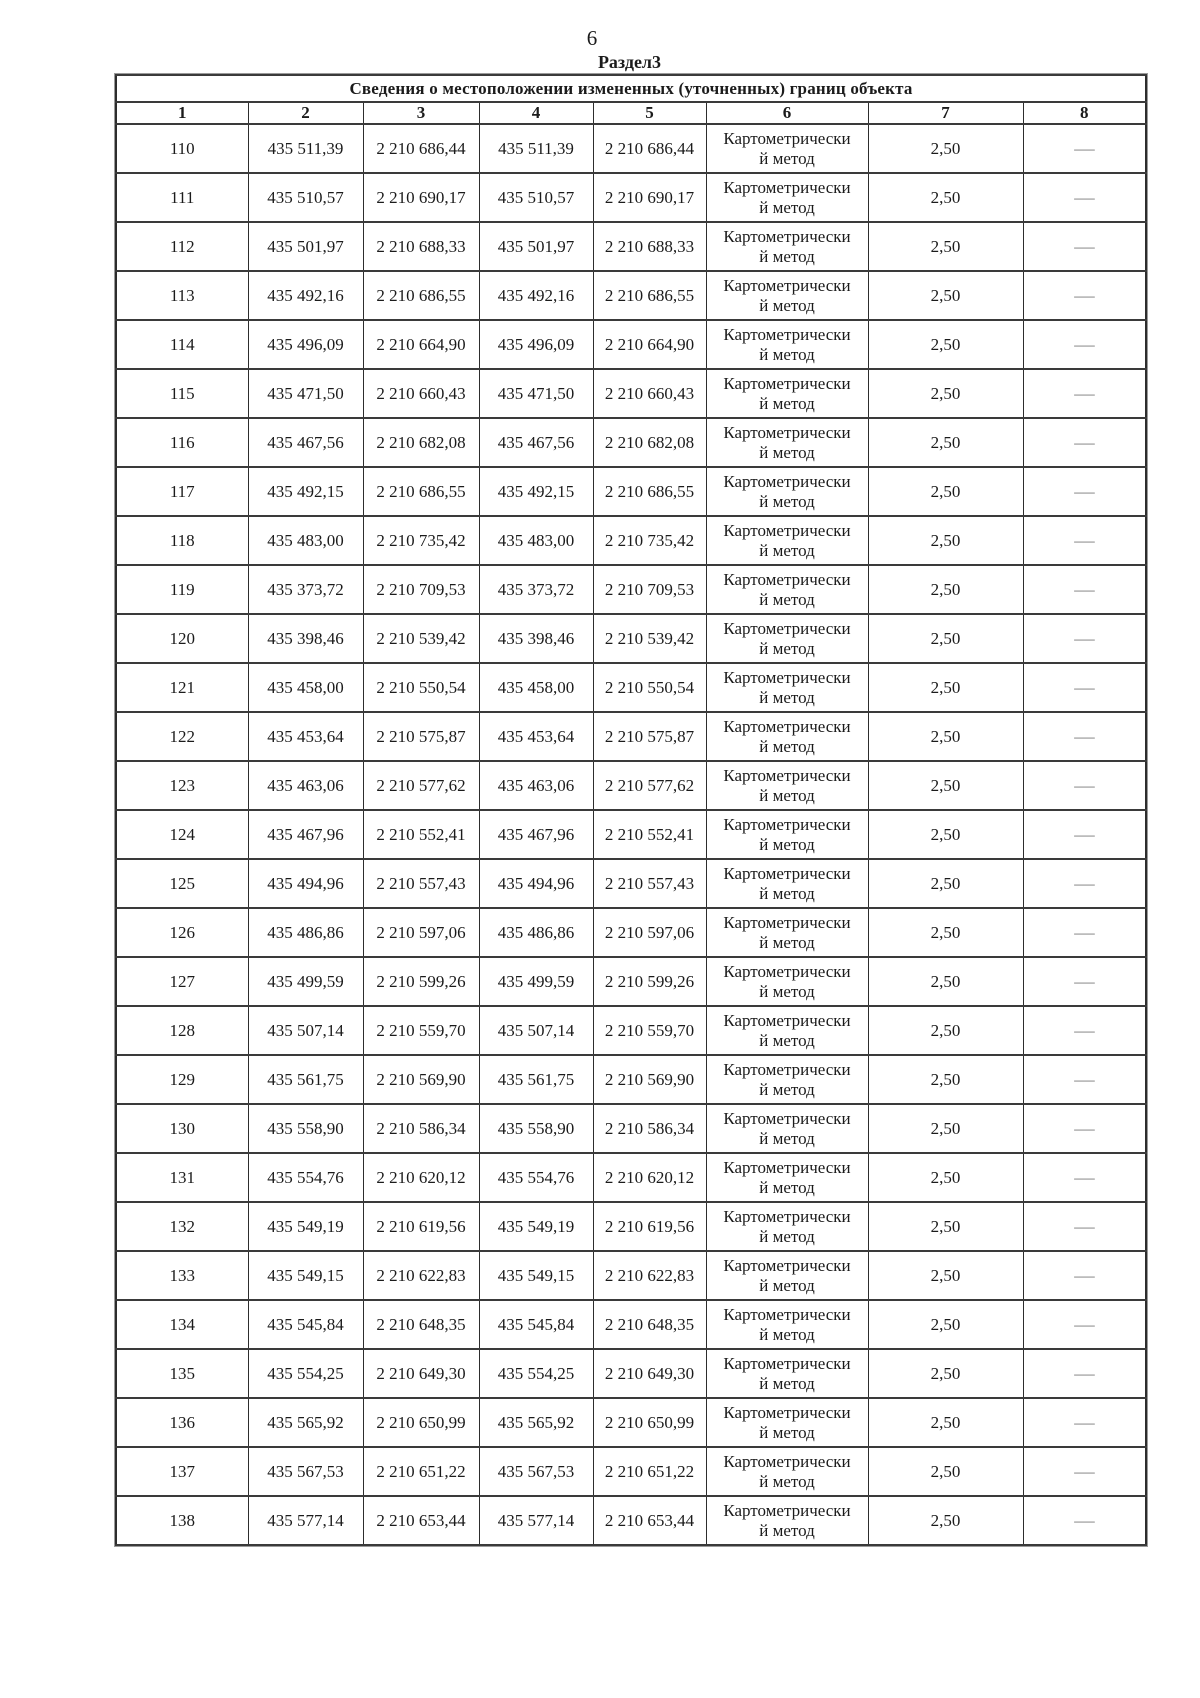  Describe the element at coordinates (182, 393) in the screenshot. I see `cell-point-number: 115` at that location.